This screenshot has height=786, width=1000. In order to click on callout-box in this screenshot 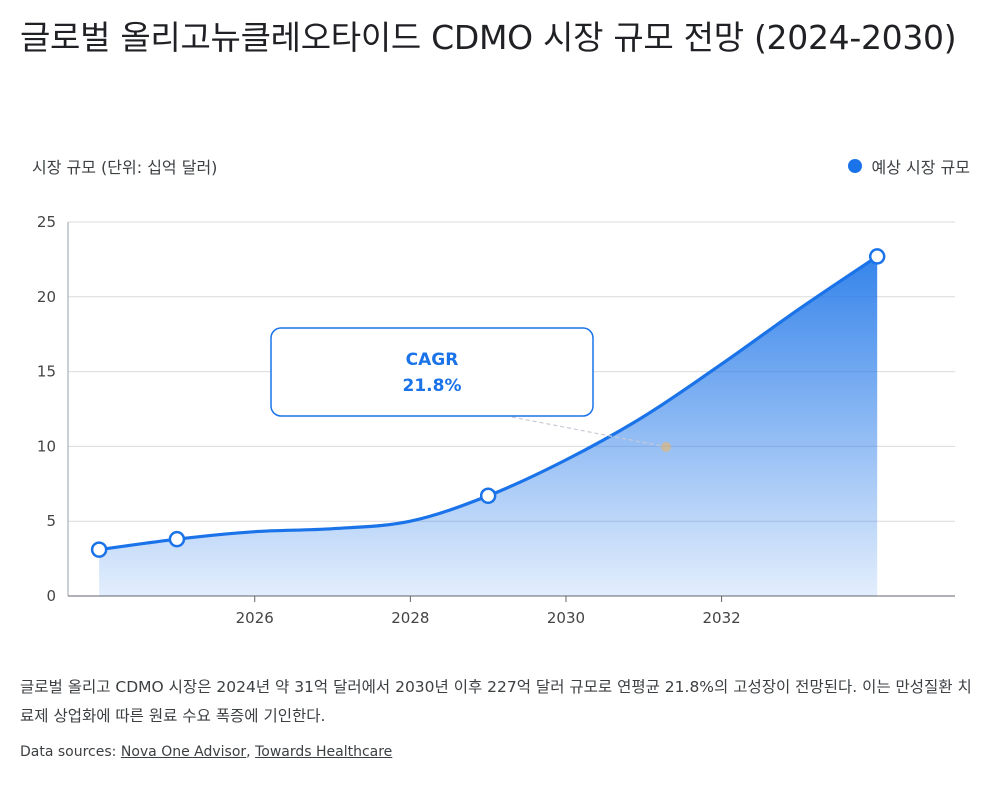, I will do `click(432, 372)`.